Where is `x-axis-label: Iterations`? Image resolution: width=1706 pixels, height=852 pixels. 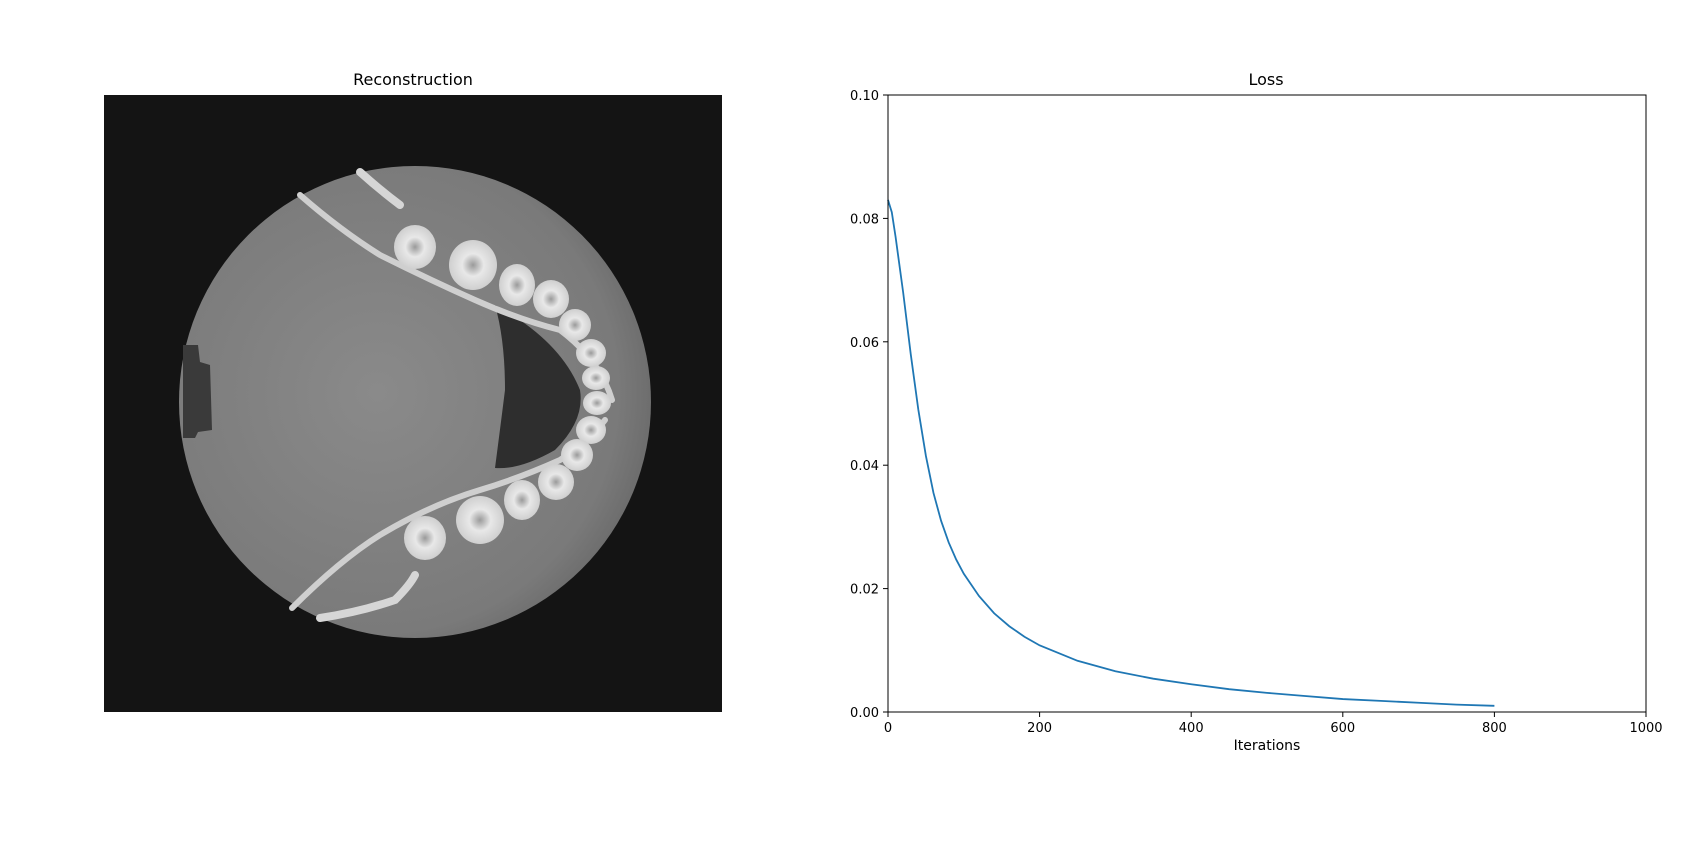
x-axis-label: Iterations is located at coordinates (1267, 746).